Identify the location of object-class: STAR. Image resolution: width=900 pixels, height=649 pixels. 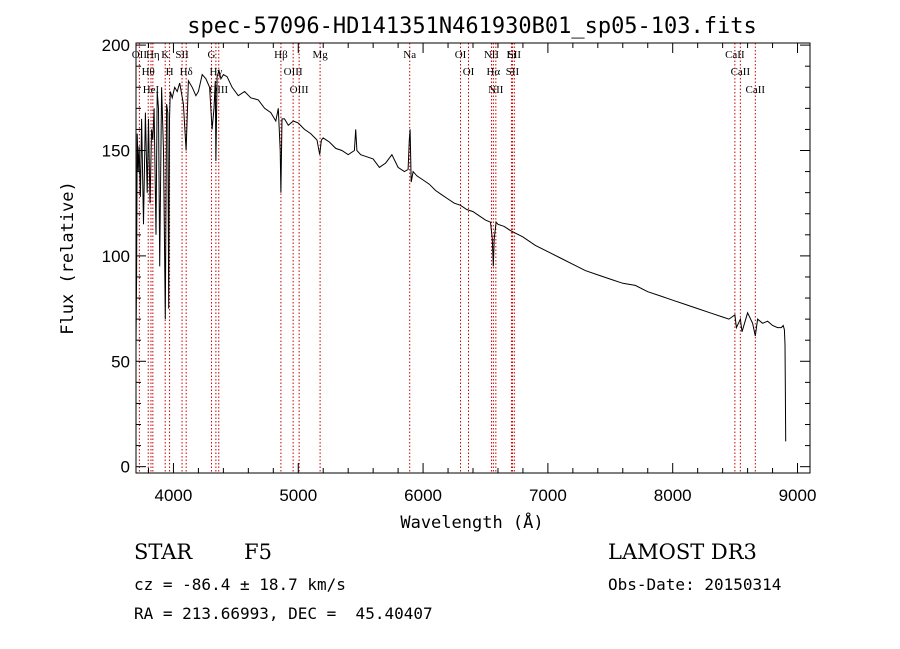
(163, 552).